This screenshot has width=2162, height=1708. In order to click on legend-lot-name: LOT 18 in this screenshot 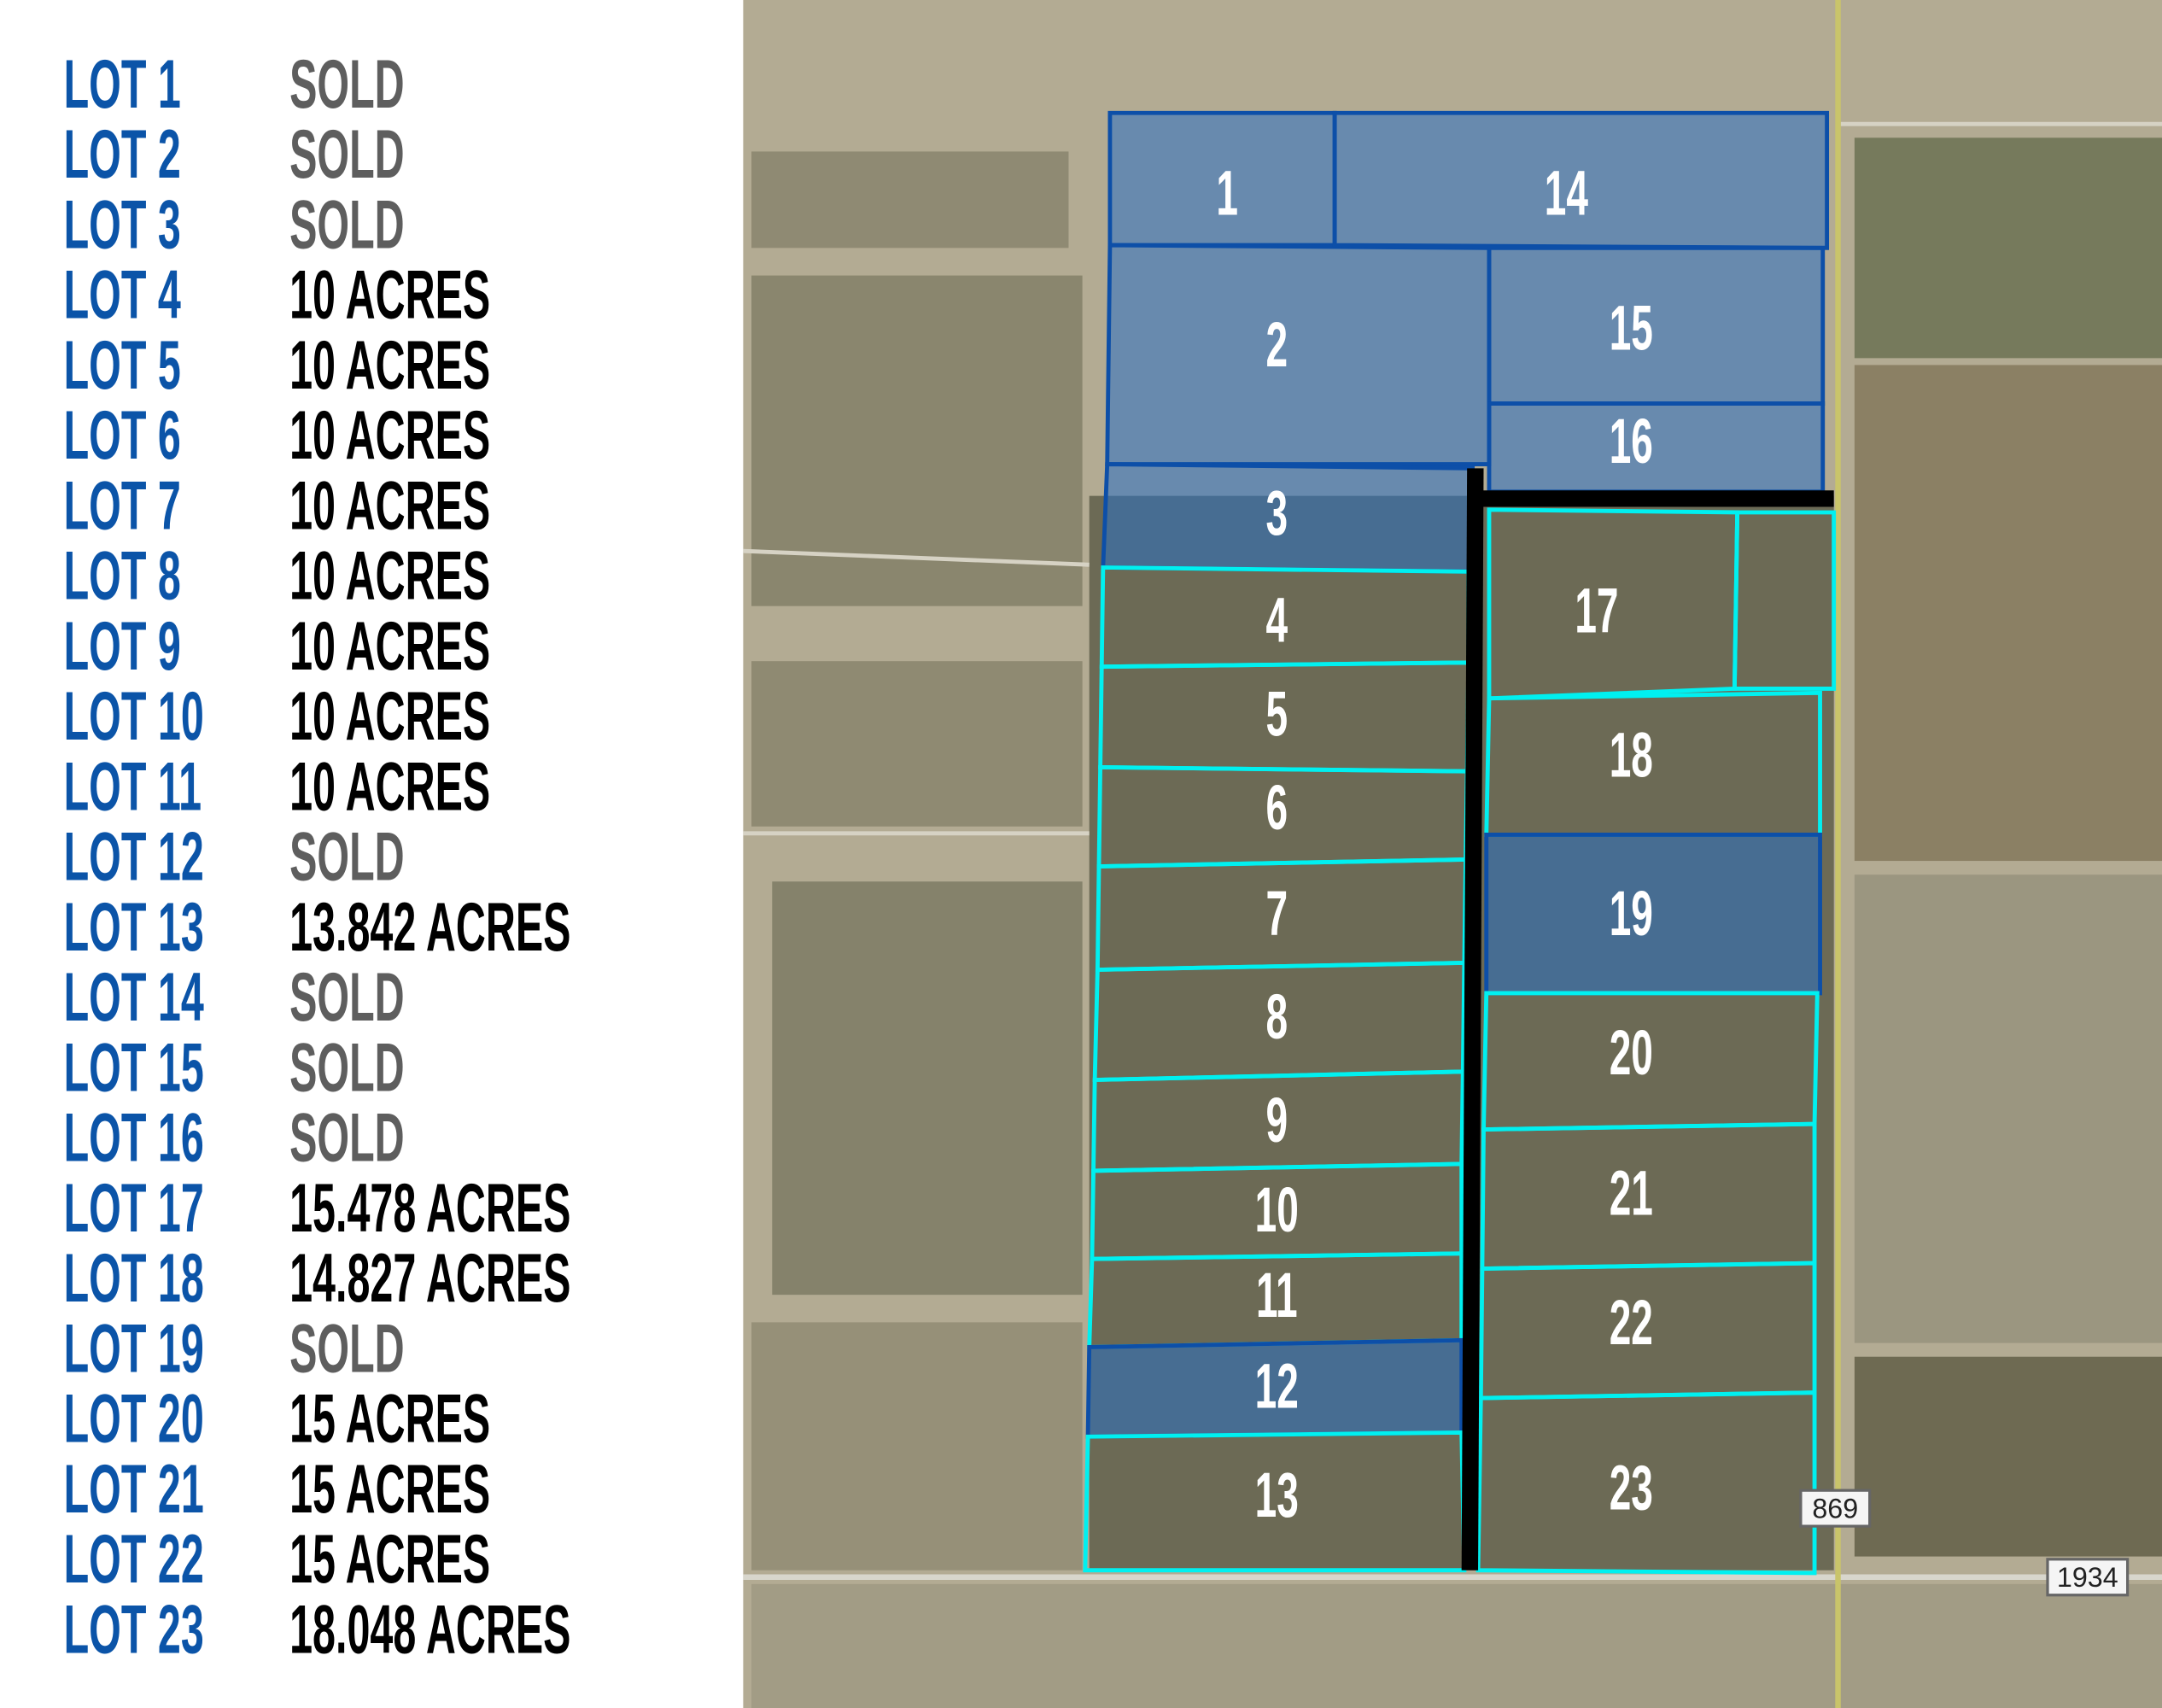, I will do `click(134, 1279)`.